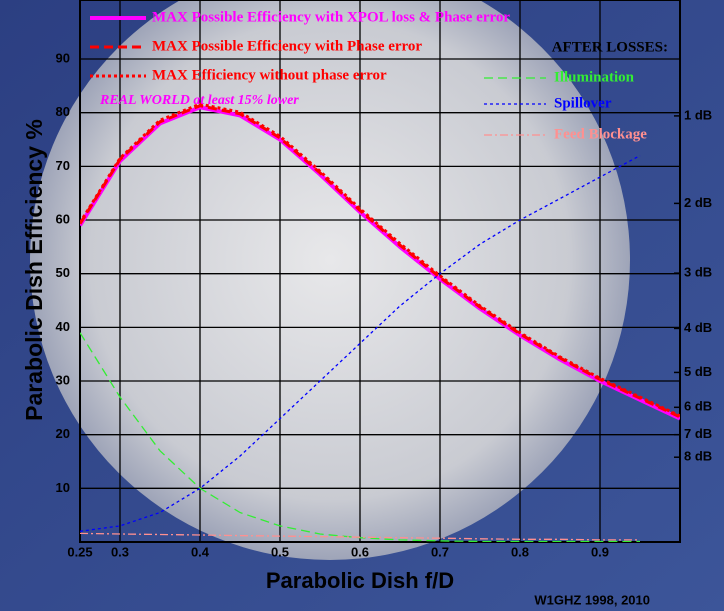  I want to click on y-tick-label: 10, so click(63, 487).